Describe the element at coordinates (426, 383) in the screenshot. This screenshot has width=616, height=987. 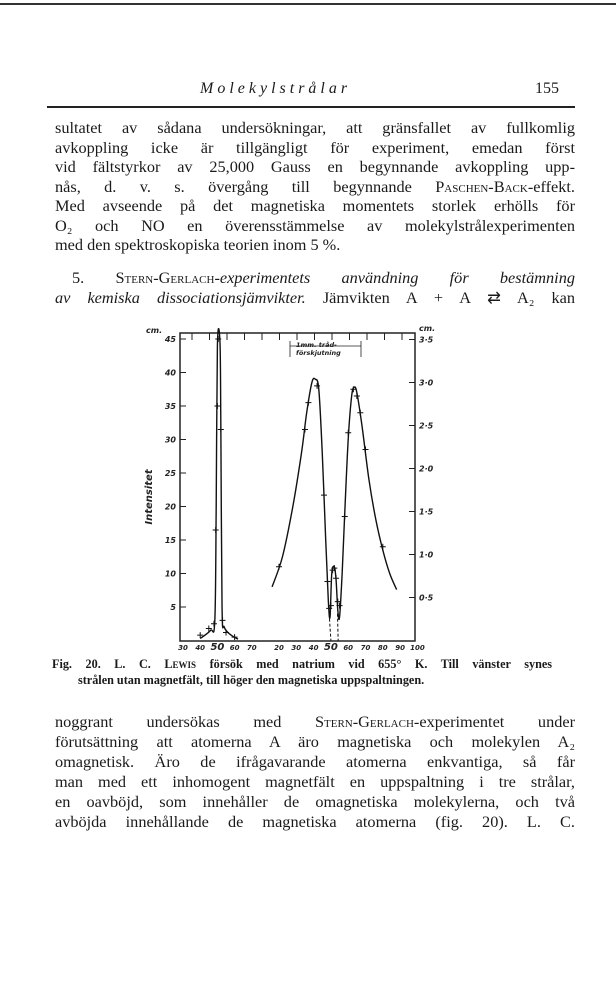
I see `right-tick-label: 3·0` at that location.